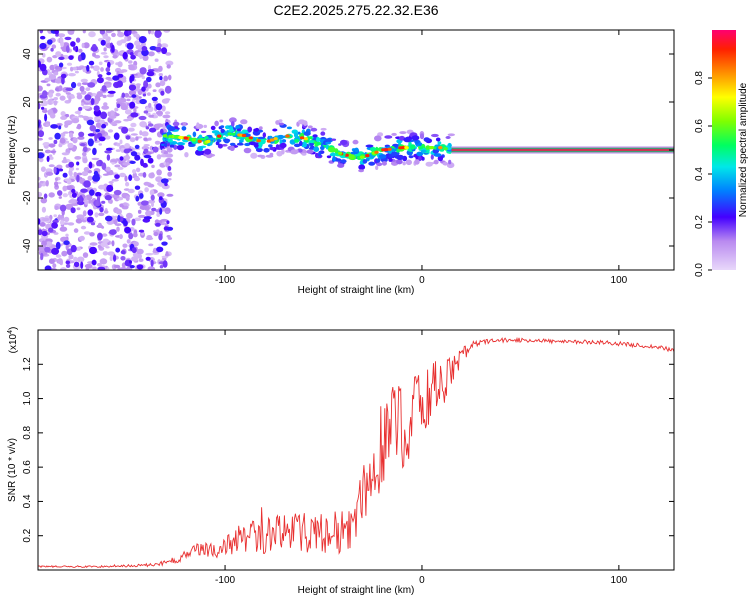 Image resolution: width=750 pixels, height=600 pixels. What do you see at coordinates (225, 280) in the screenshot?
I see `x-tick-label: -100` at bounding box center [225, 280].